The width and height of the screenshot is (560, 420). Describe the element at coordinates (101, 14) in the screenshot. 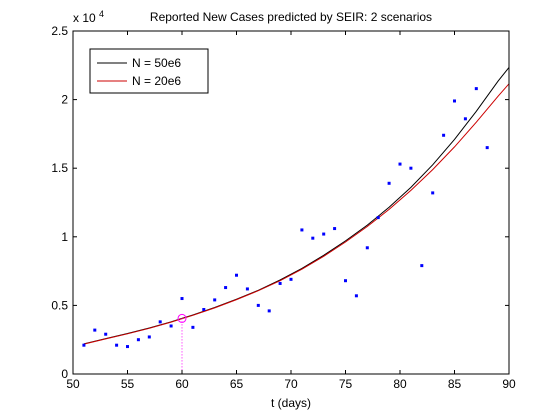

I see `y-exponent-power: 4` at that location.